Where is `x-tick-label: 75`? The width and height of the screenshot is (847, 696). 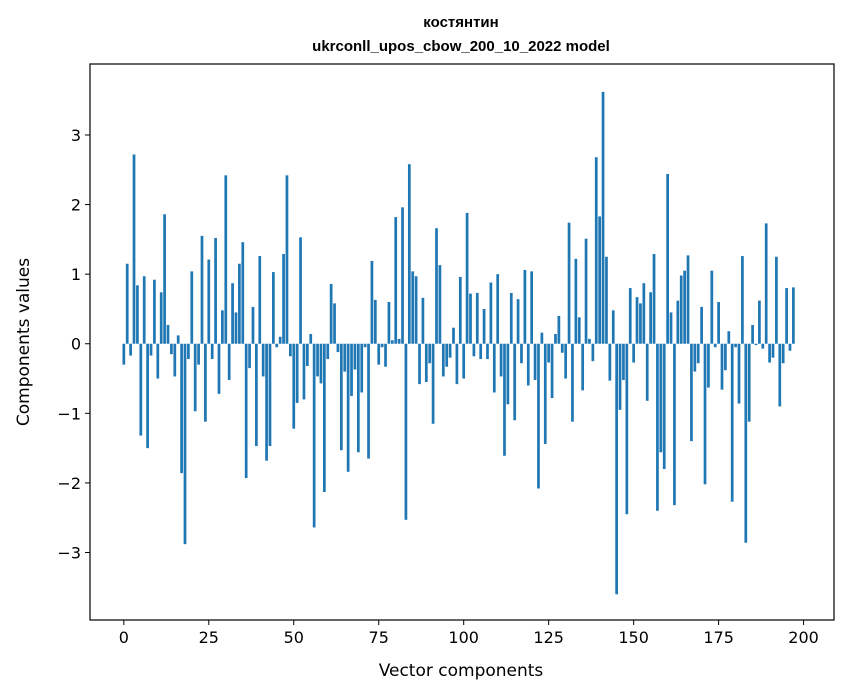 x-tick-label: 75 is located at coordinates (379, 637).